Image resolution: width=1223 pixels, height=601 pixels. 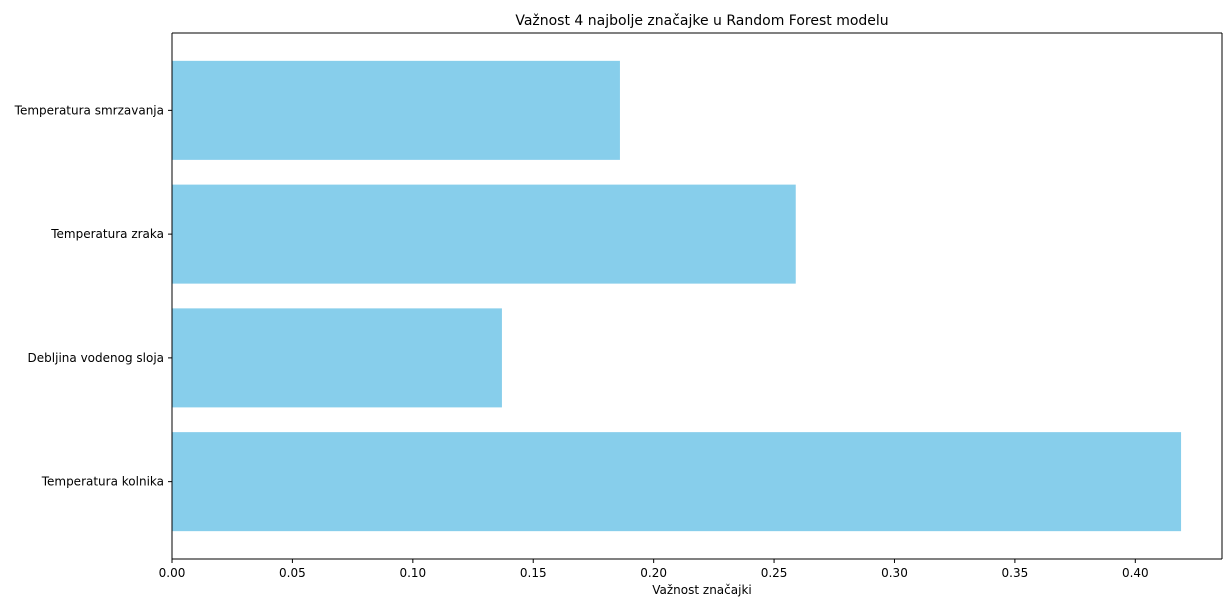 I want to click on x-tick-label: 0.05, so click(x=292, y=573).